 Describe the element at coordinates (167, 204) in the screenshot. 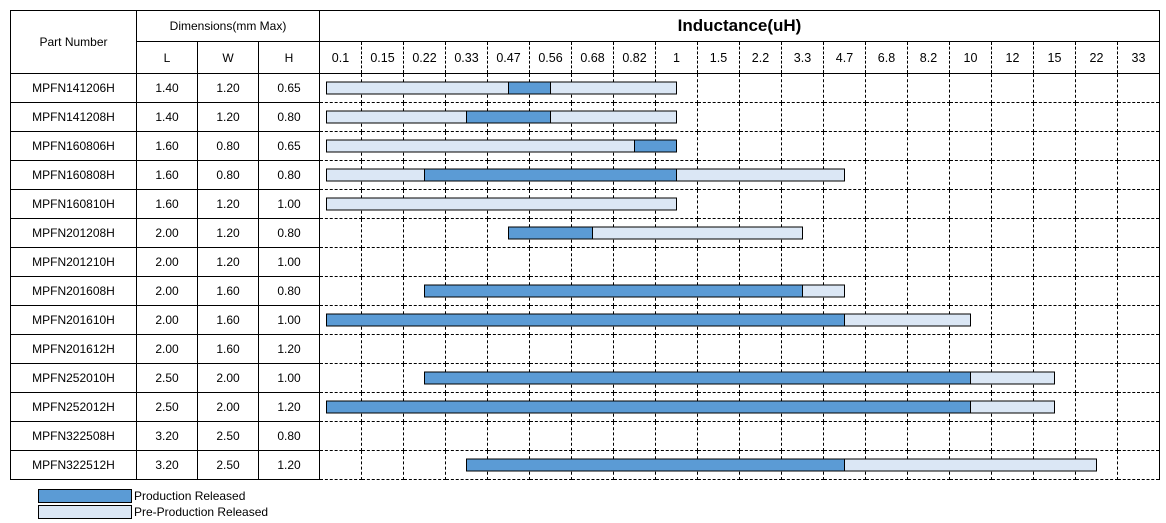

I see `dim-l-cell: 1.60` at that location.